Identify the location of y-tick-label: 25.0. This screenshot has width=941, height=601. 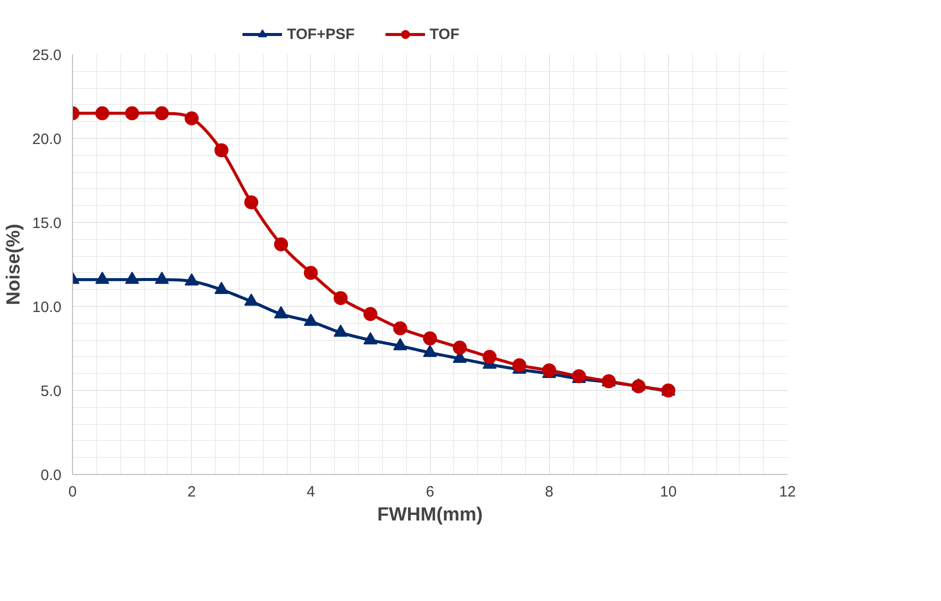
(47, 55).